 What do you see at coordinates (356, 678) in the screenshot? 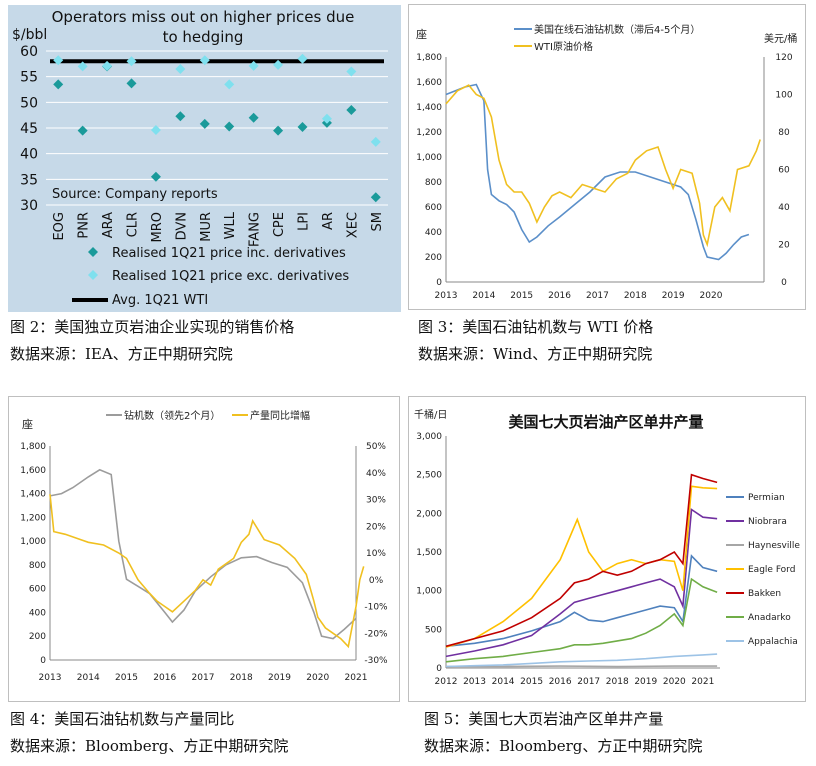
I see `fig4-xtick: 2021` at bounding box center [356, 678].